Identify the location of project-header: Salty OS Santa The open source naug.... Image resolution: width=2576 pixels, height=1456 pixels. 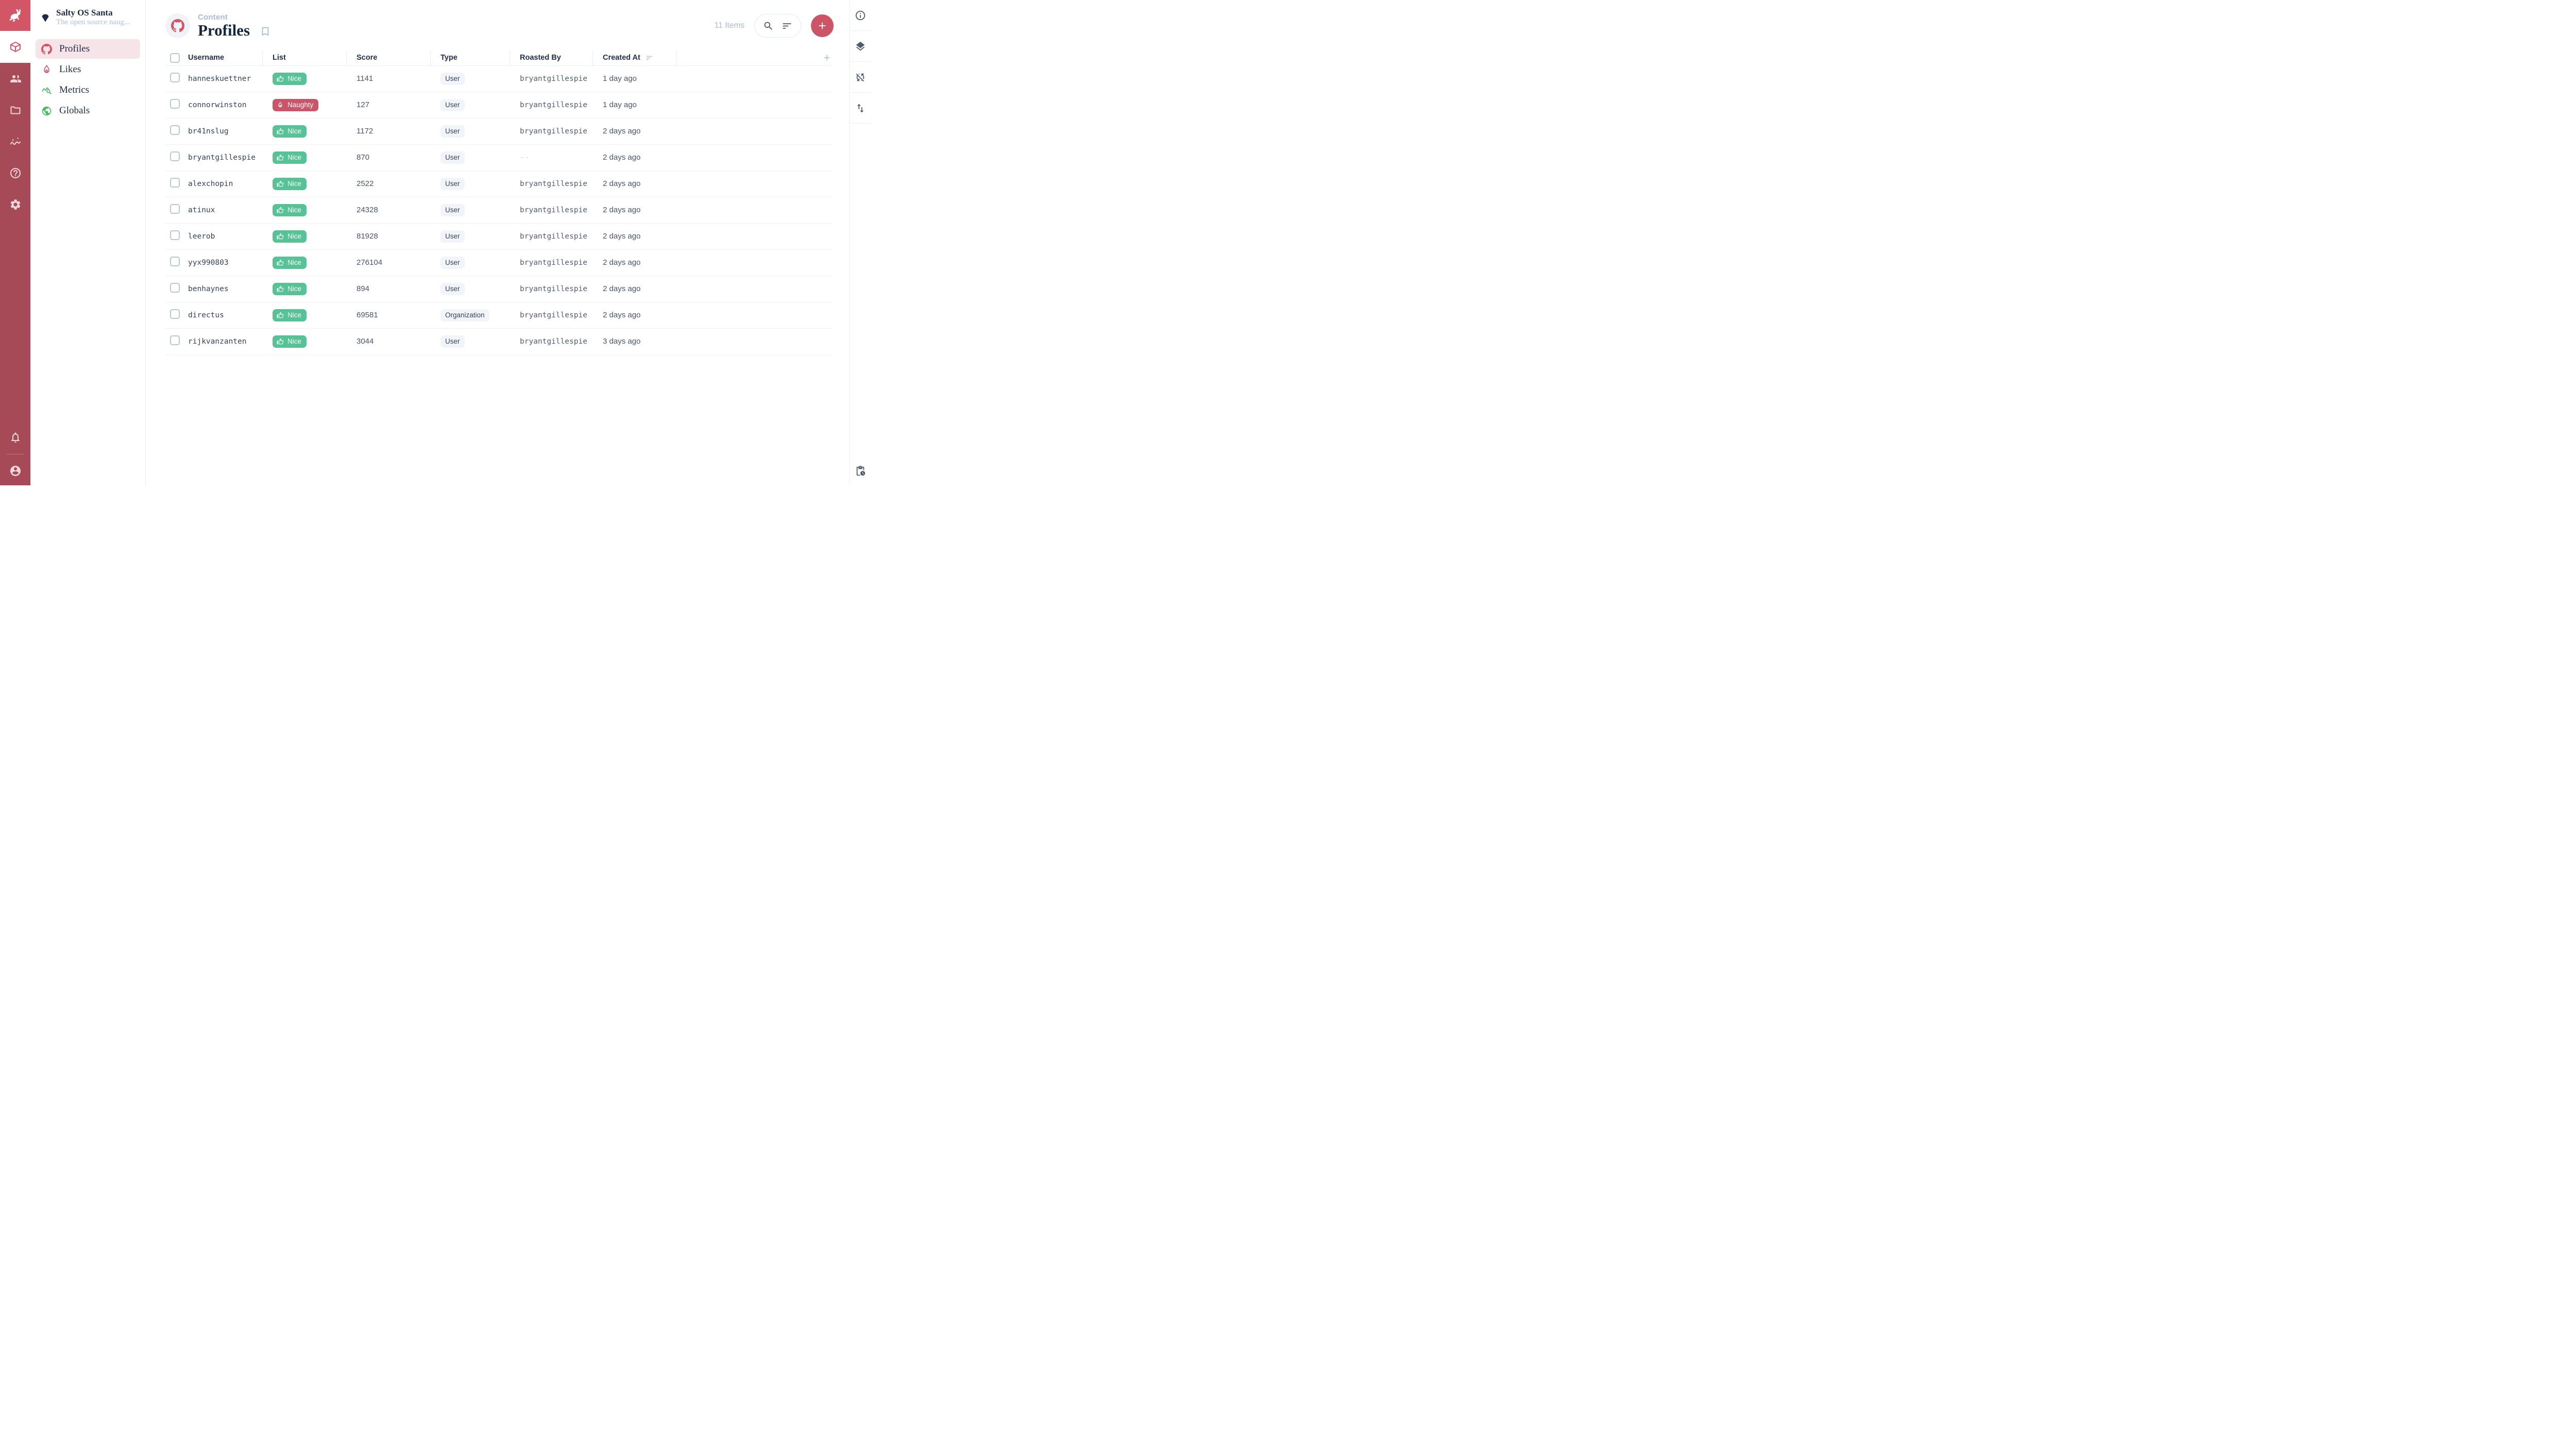
(87, 16).